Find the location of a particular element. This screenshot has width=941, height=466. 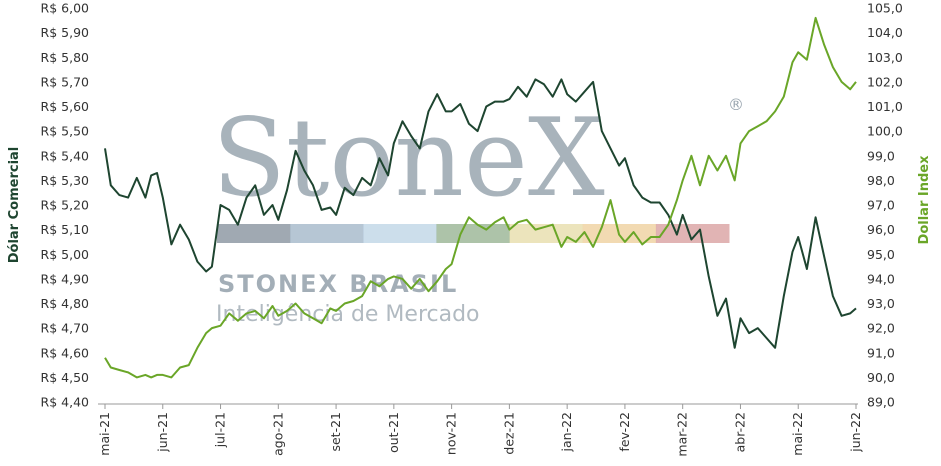

left-tick-label: R$ 4,50 is located at coordinates (65, 377).